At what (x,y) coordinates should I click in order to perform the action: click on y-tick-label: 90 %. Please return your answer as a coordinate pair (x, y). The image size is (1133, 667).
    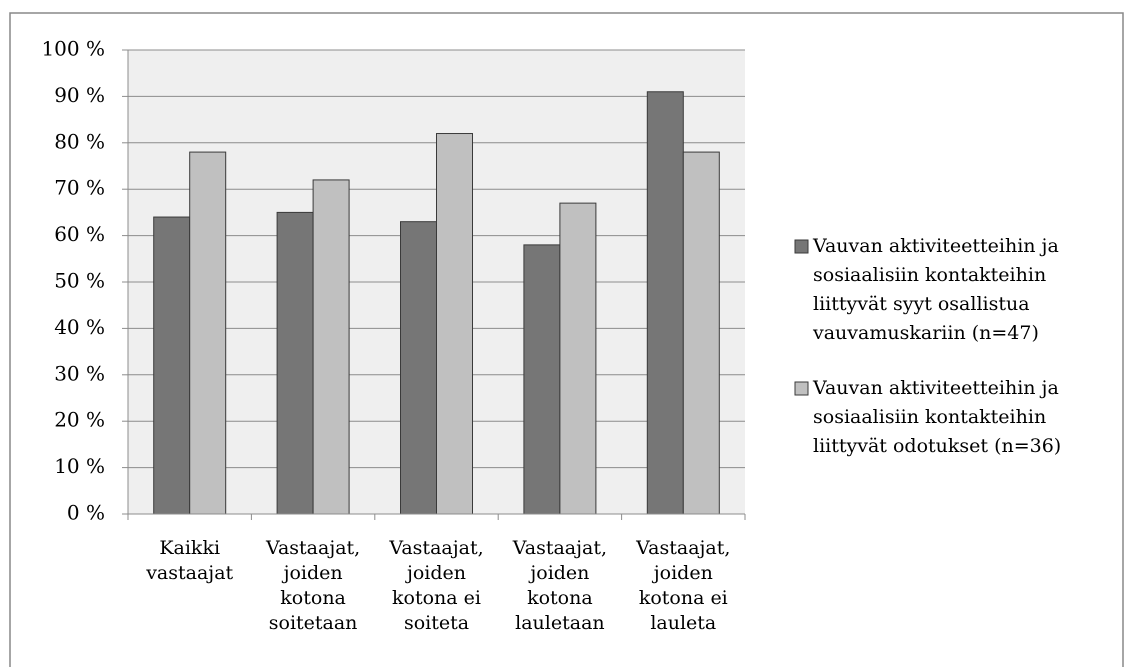
    Looking at the image, I should click on (79, 95).